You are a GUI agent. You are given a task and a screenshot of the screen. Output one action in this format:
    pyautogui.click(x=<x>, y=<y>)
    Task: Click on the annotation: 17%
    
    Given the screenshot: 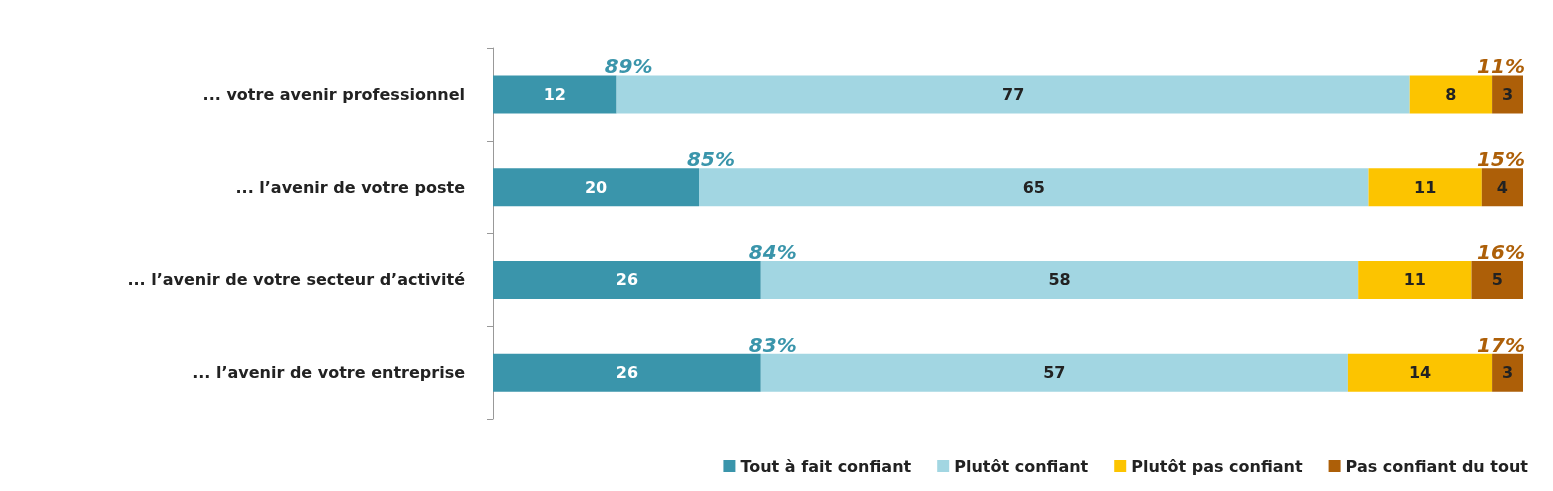 What is the action you would take?
    pyautogui.click(x=1501, y=344)
    